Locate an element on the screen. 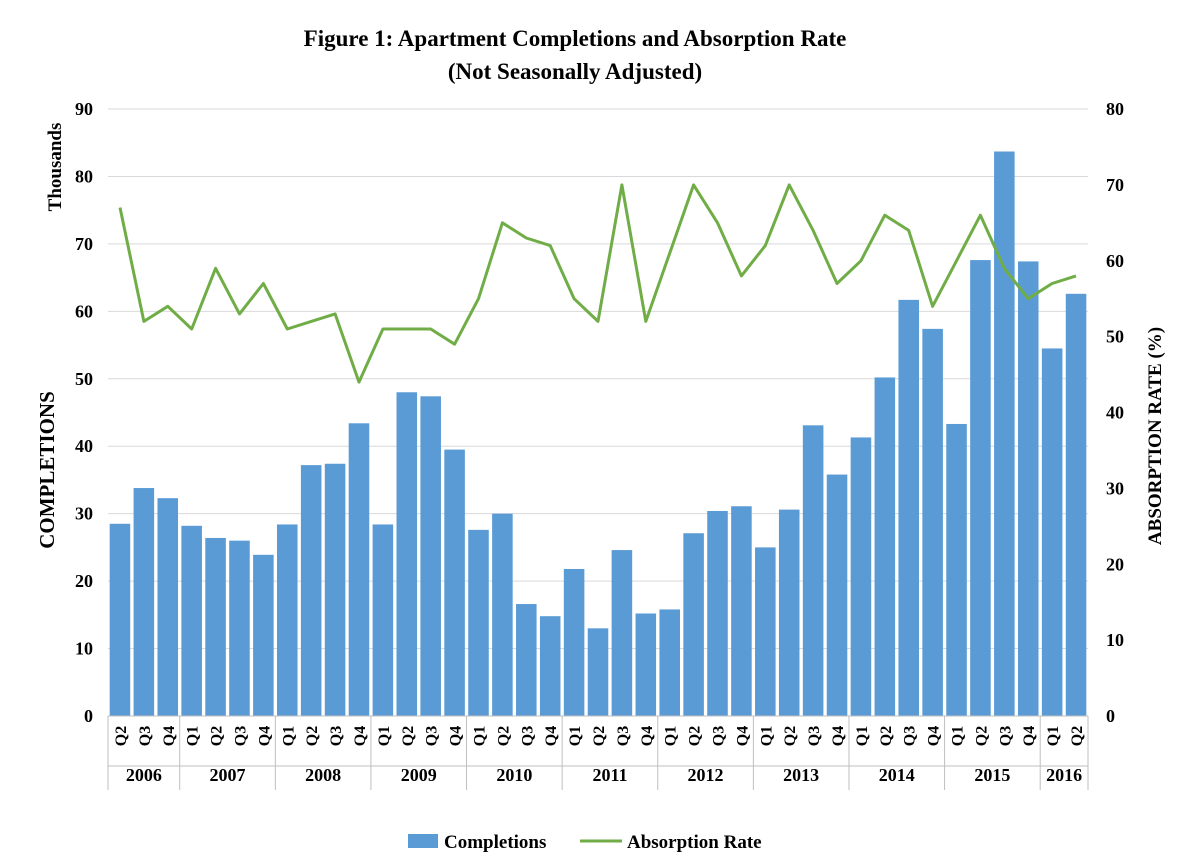 This screenshot has height=866, width=1200. year-label: 2008 is located at coordinates (323, 775).